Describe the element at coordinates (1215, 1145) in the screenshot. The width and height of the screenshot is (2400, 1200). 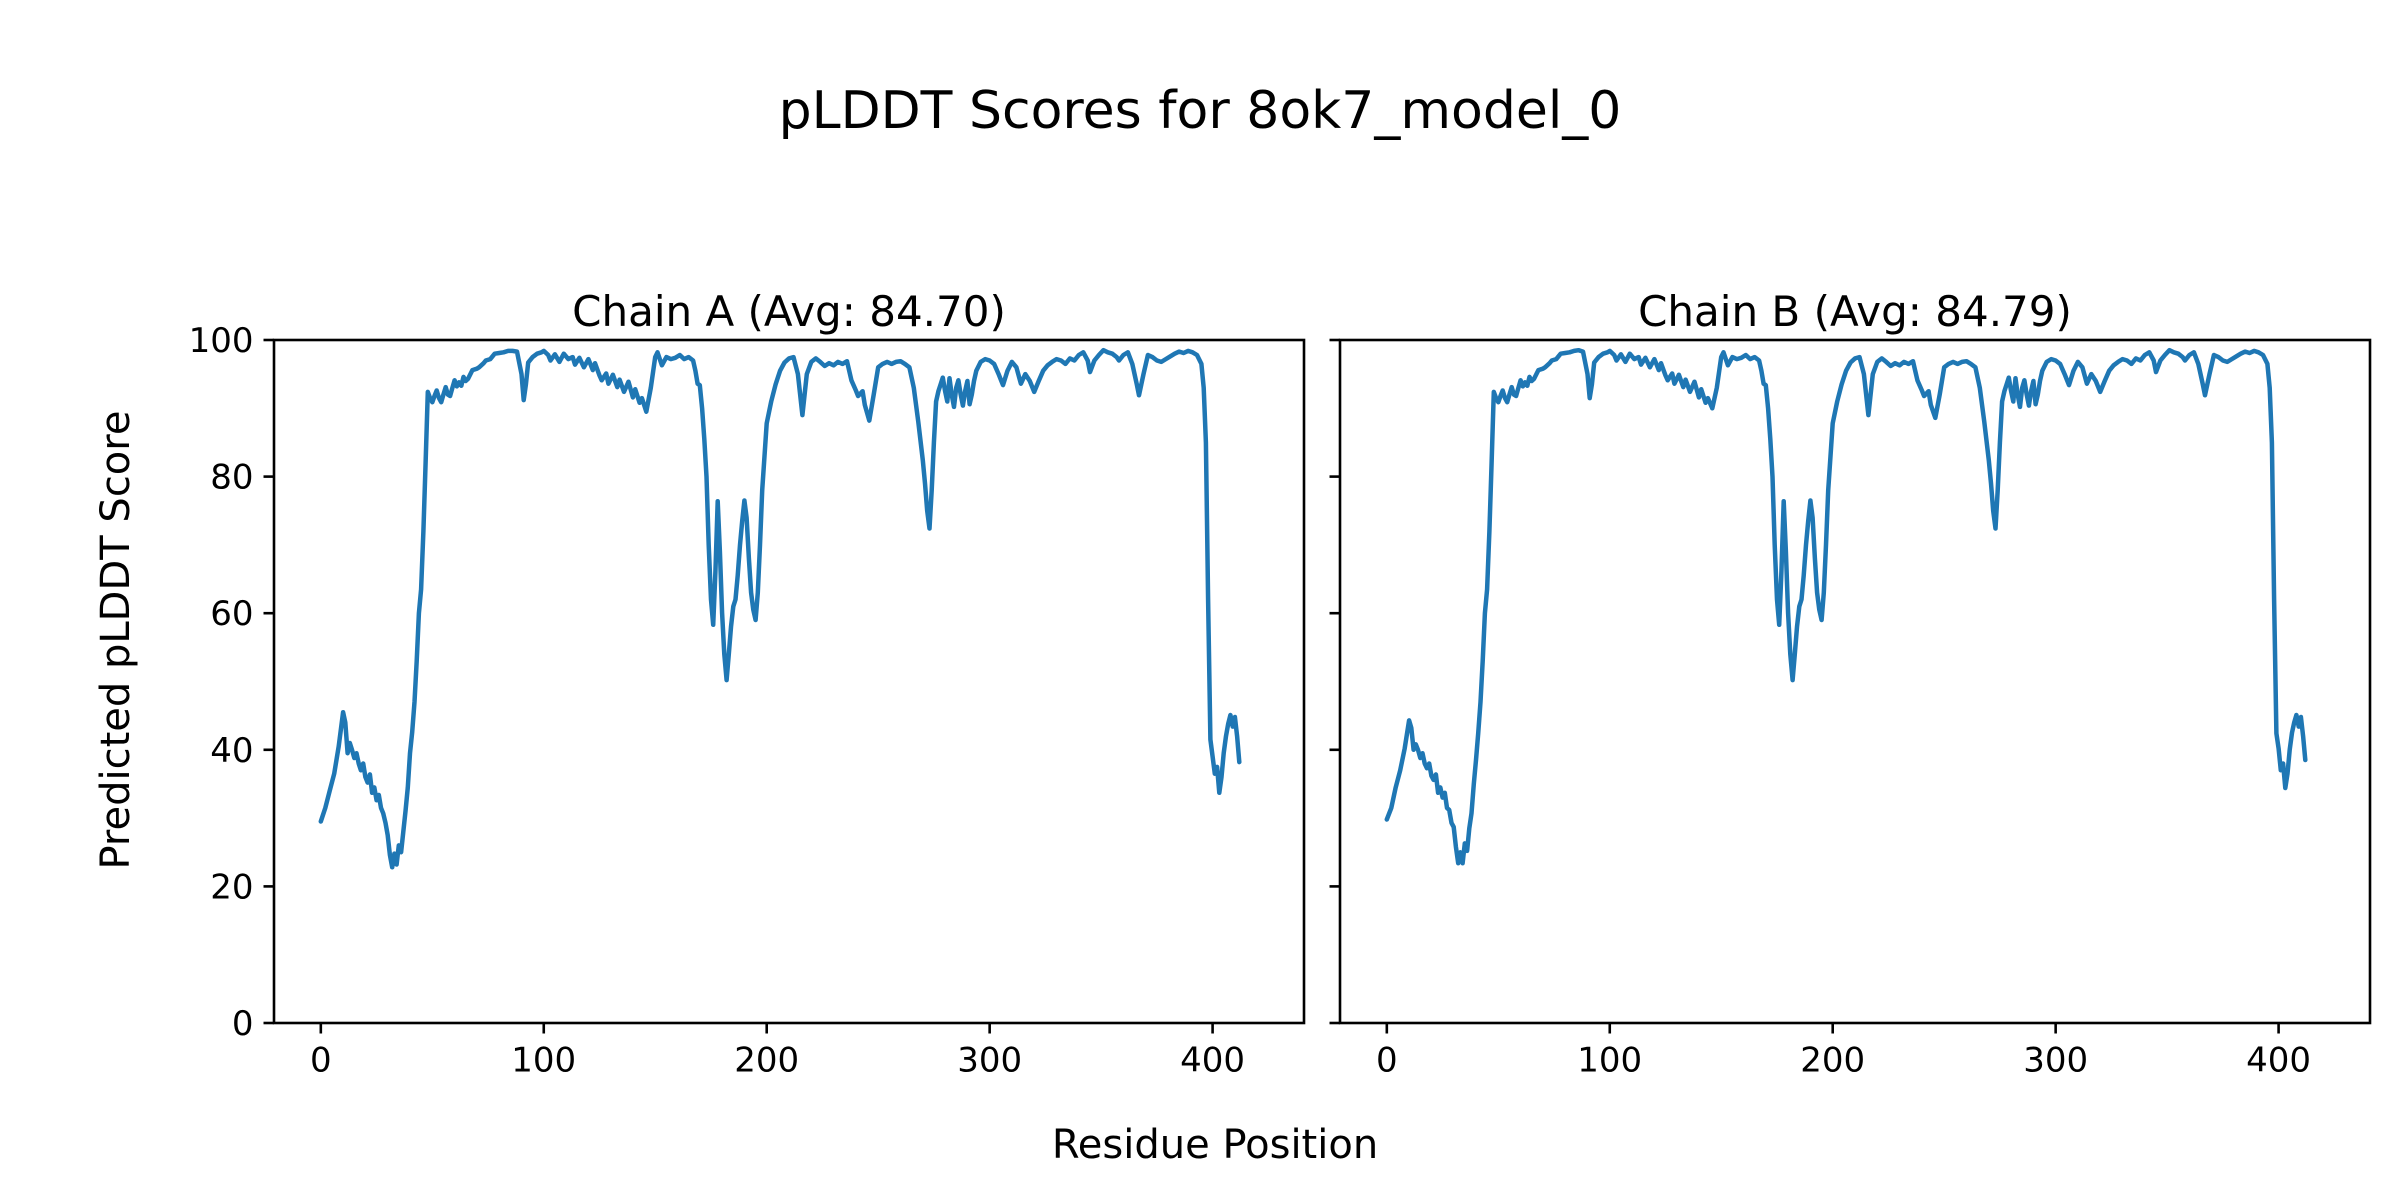
I see `x-axis-label: Residue Position` at that location.